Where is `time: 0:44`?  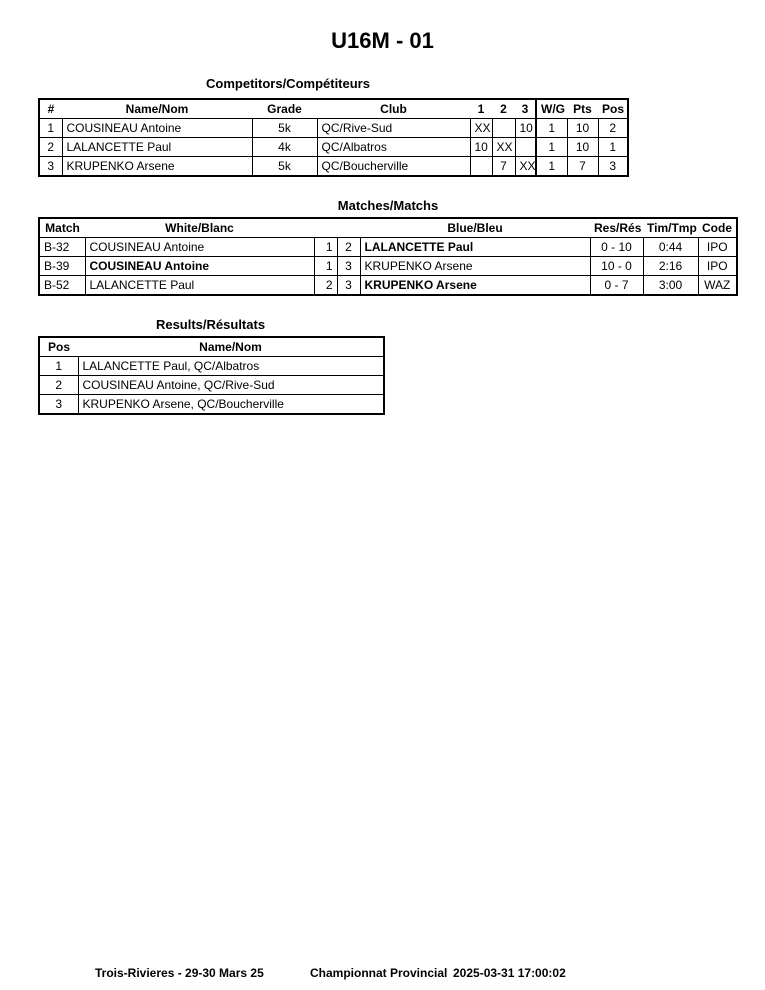
time: 0:44 is located at coordinates (670, 247).